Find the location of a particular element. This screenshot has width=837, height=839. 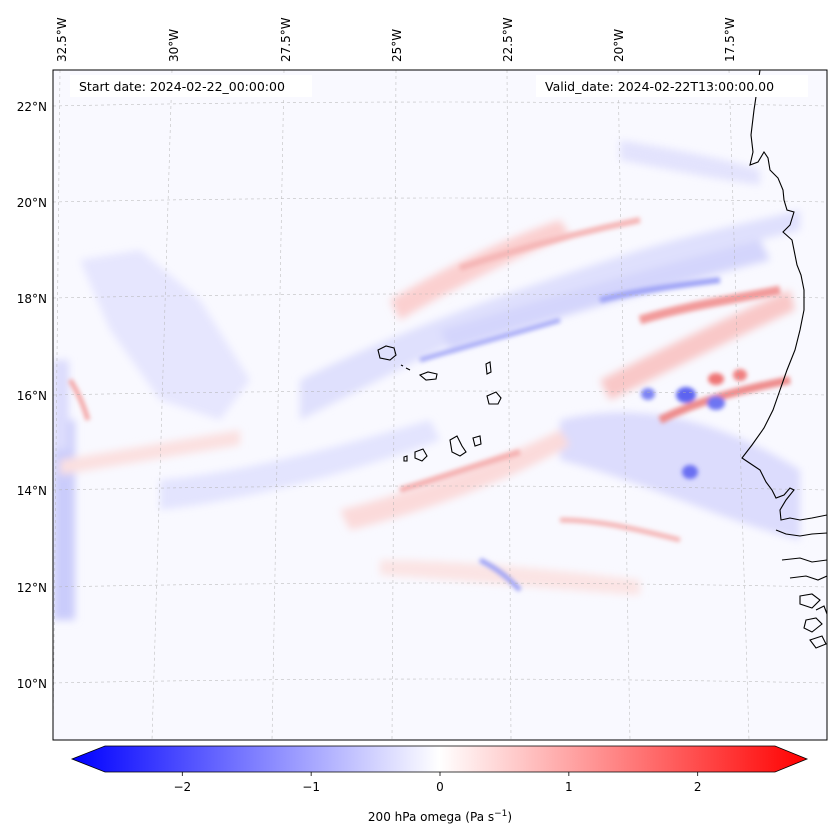

lat-label: 22°N is located at coordinates (32, 107).